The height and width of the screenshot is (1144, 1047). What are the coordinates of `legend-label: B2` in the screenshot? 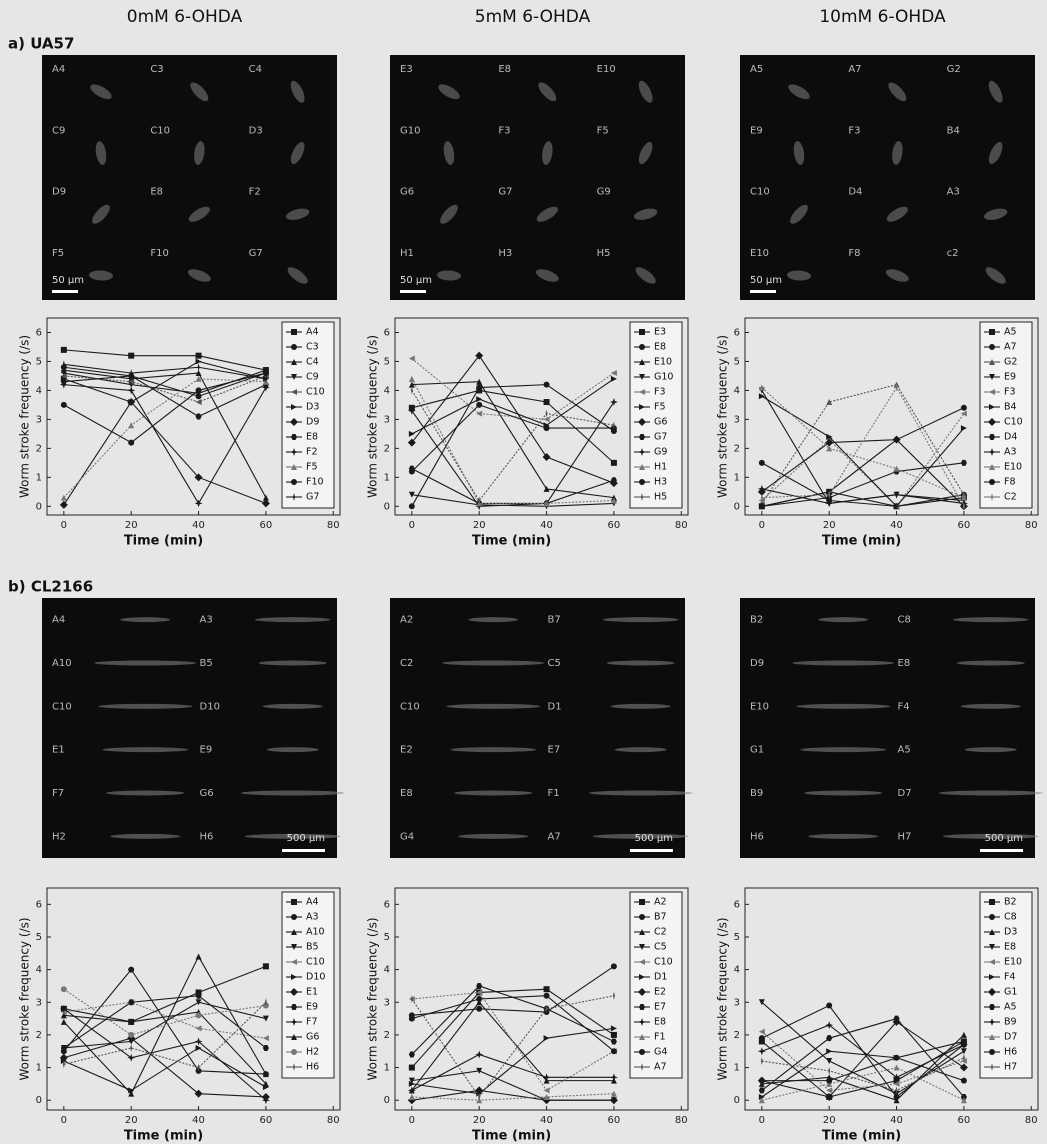 It's located at (1010, 902).